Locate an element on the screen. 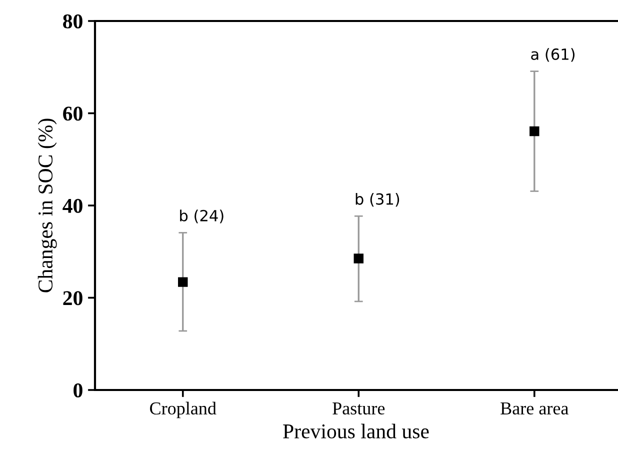  x-tick-label: Cropland is located at coordinates (183, 410).